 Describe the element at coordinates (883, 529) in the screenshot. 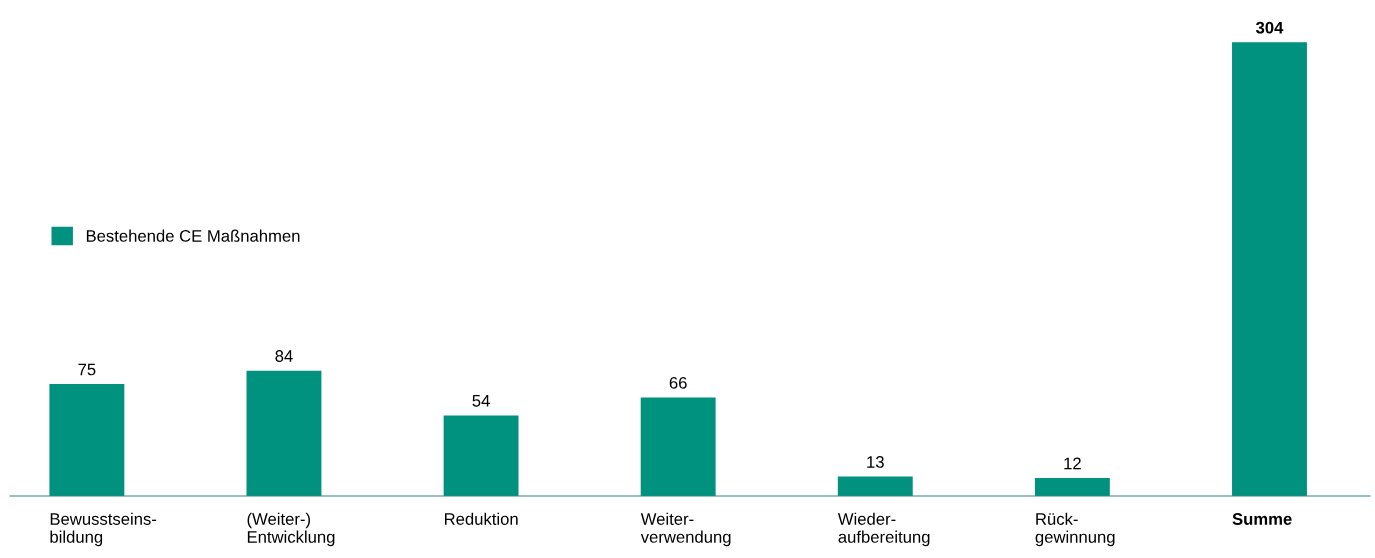

I see `x-tick-label: Wieder- aufbereitung` at that location.